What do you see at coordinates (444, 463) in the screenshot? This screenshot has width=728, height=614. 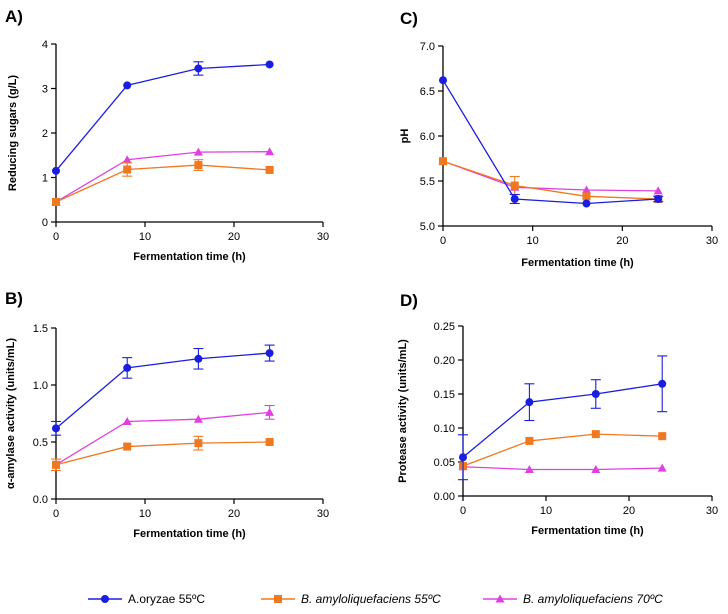 I see `y-tick-label: 0.05` at bounding box center [444, 463].